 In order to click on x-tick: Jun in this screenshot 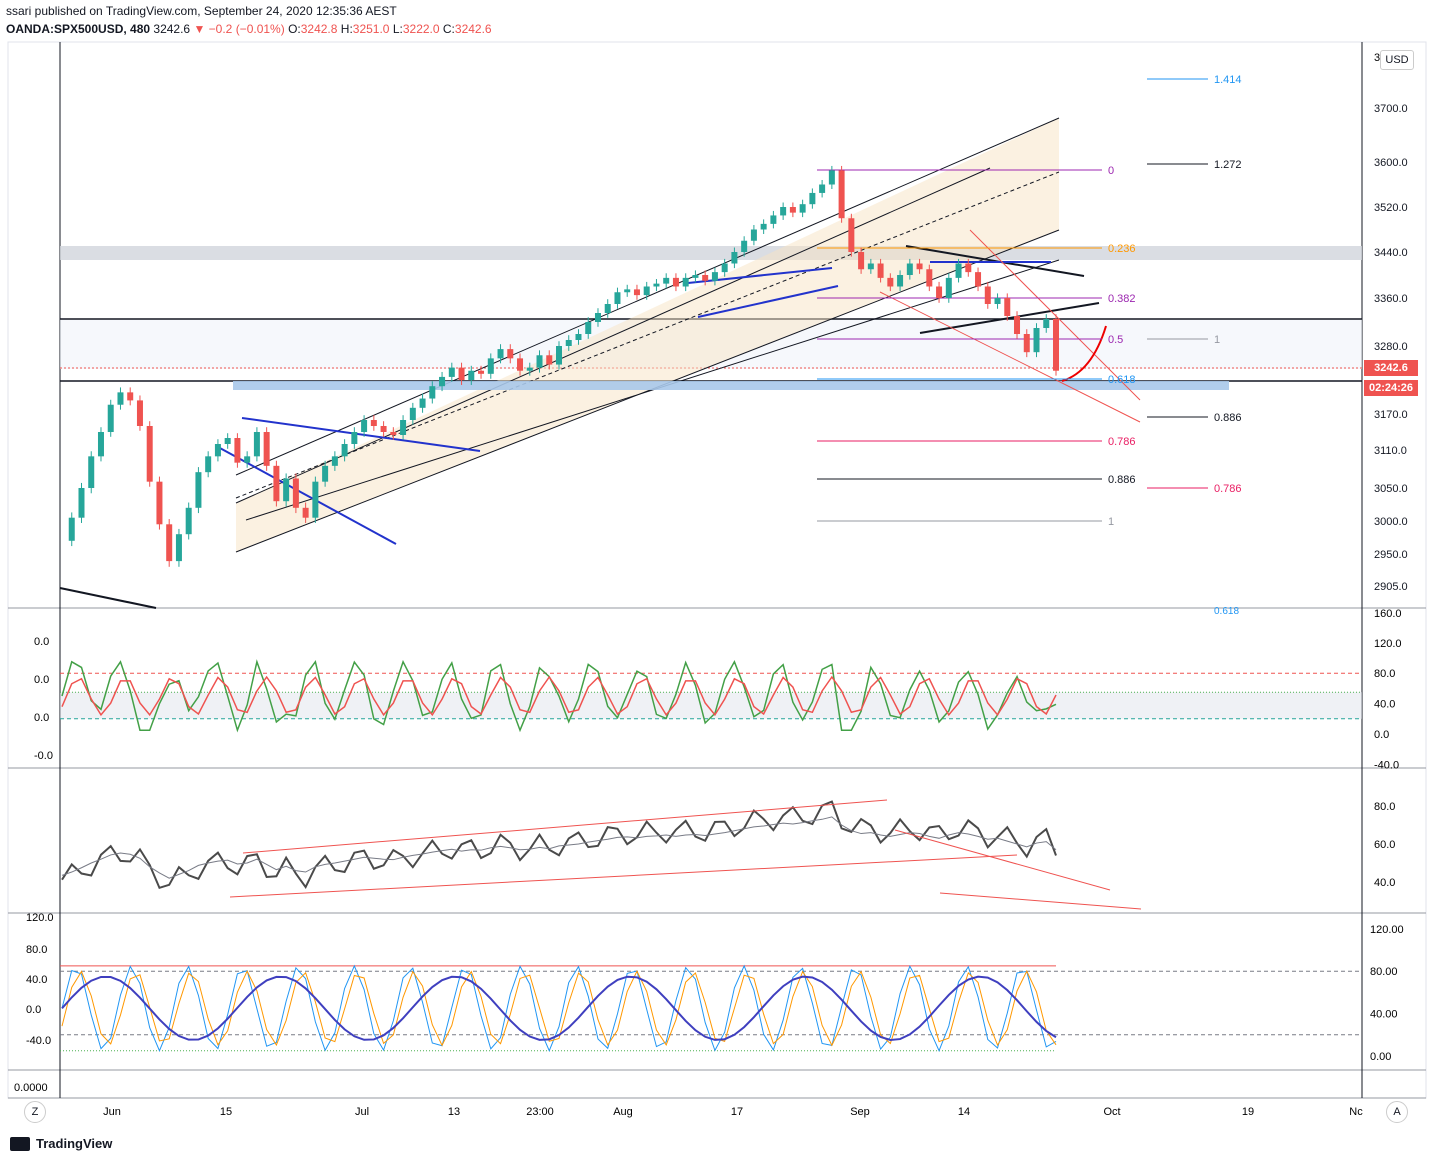, I will do `click(112, 1112)`.